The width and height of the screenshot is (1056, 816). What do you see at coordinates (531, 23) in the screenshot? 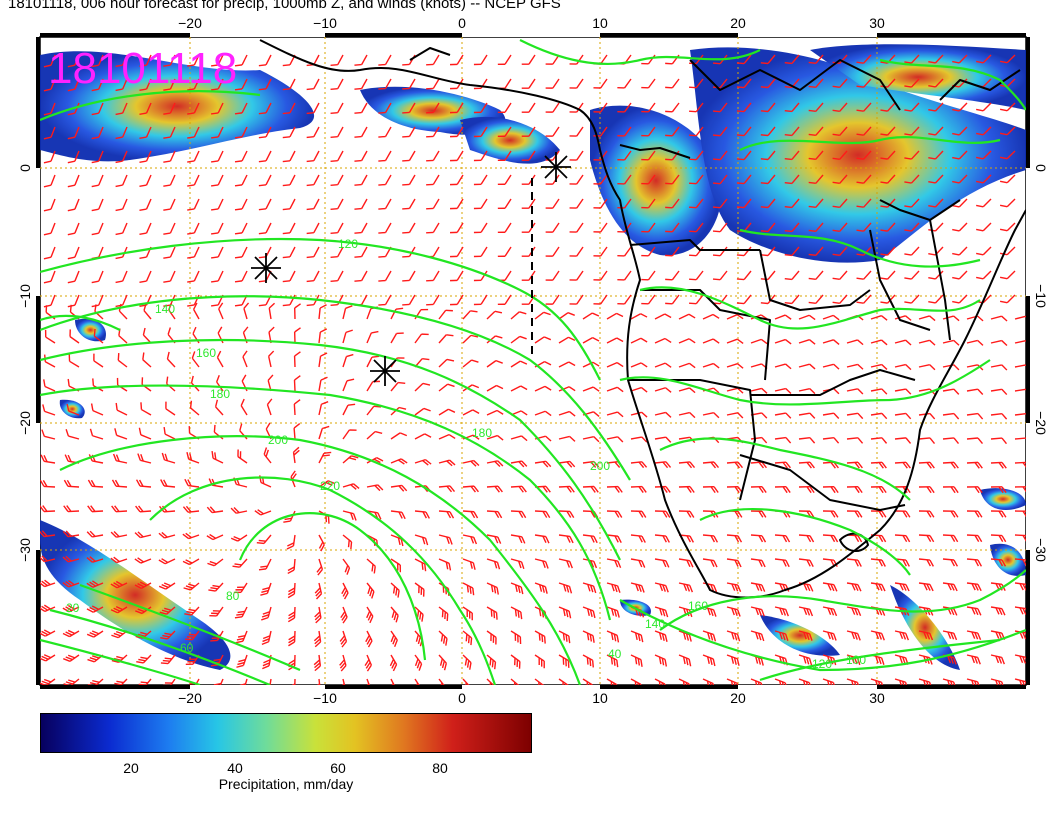
I see `lon-labels-top: −20 −10 0 10 20 30` at bounding box center [531, 23].